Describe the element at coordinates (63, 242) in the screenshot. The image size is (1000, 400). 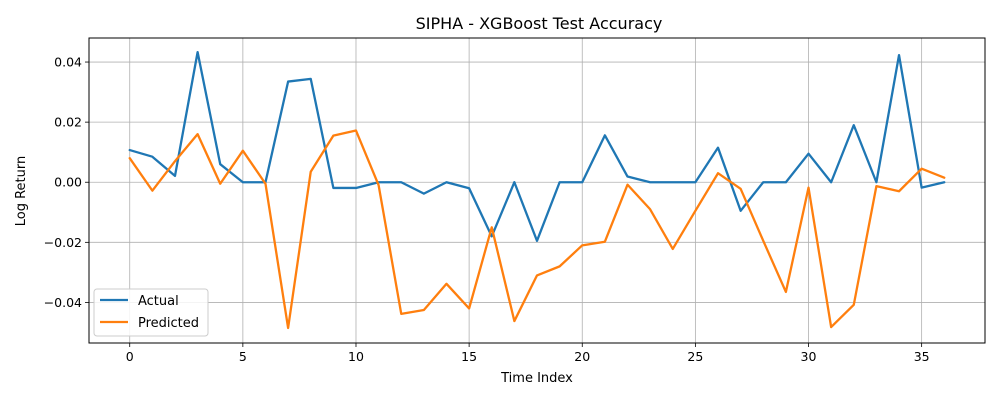
I see `y-tick-label: −0.02` at that location.